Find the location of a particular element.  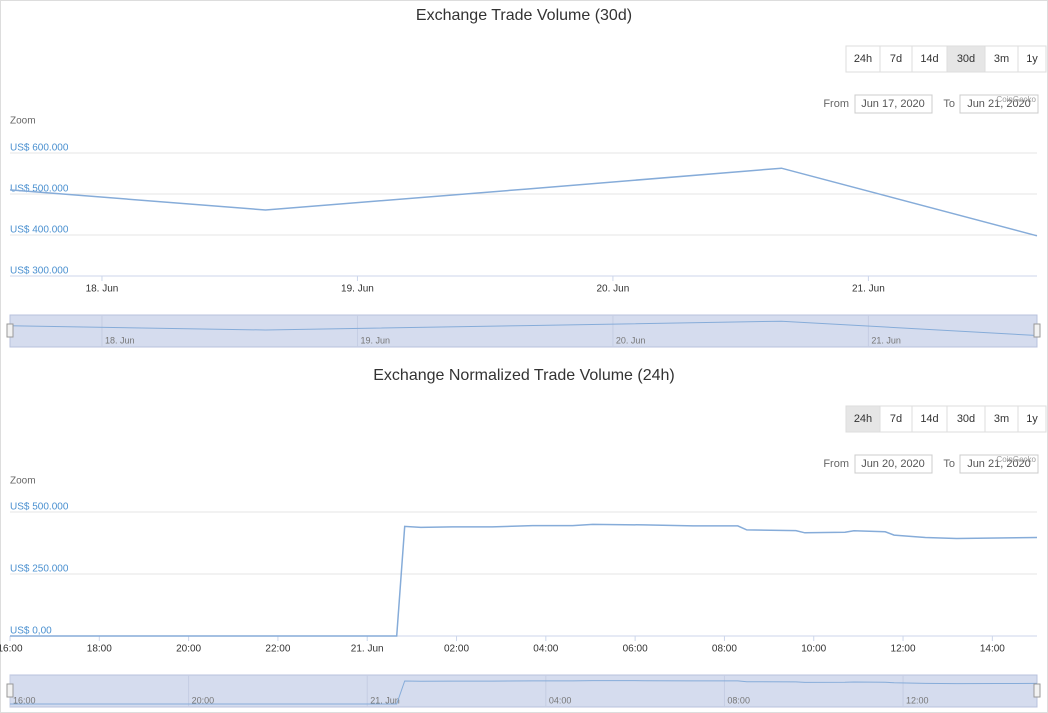

x-tick-label: 16:00 is located at coordinates (11, 649).